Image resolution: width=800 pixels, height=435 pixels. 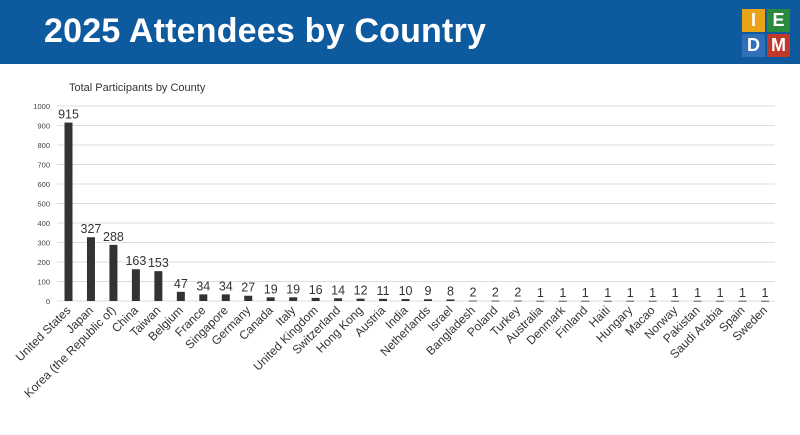 I want to click on logo-letter-m: M, so click(x=778, y=45).